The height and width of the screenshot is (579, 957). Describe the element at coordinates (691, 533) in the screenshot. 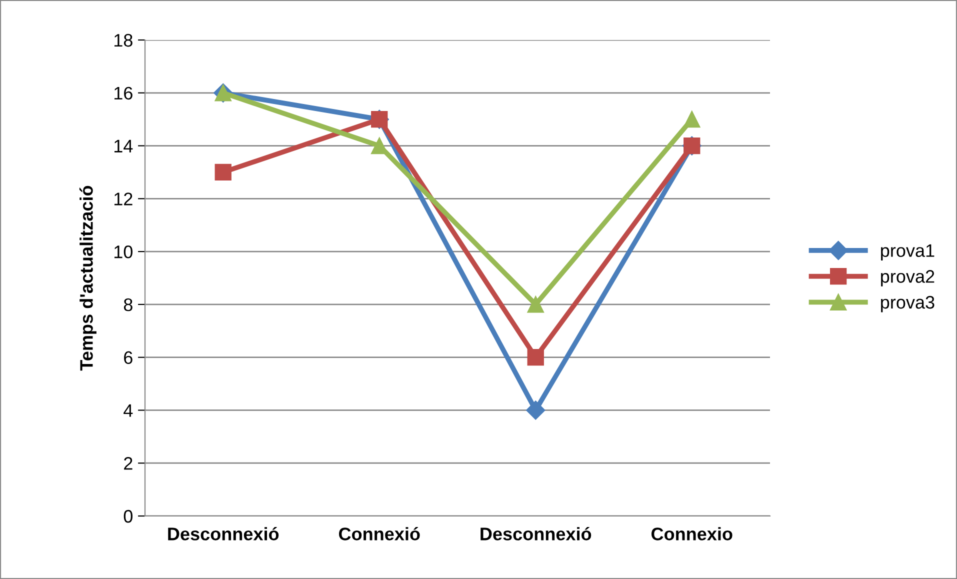

I see `x-tick-label: Connexio` at that location.